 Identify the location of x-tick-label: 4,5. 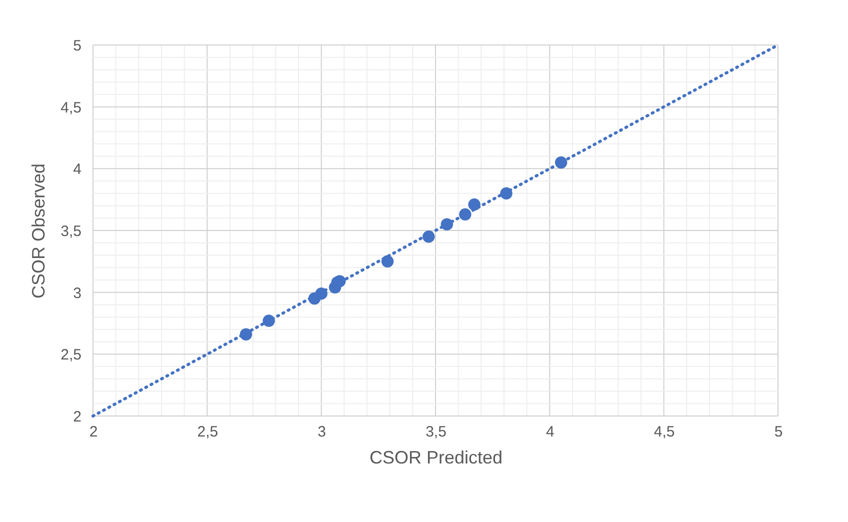
(664, 432).